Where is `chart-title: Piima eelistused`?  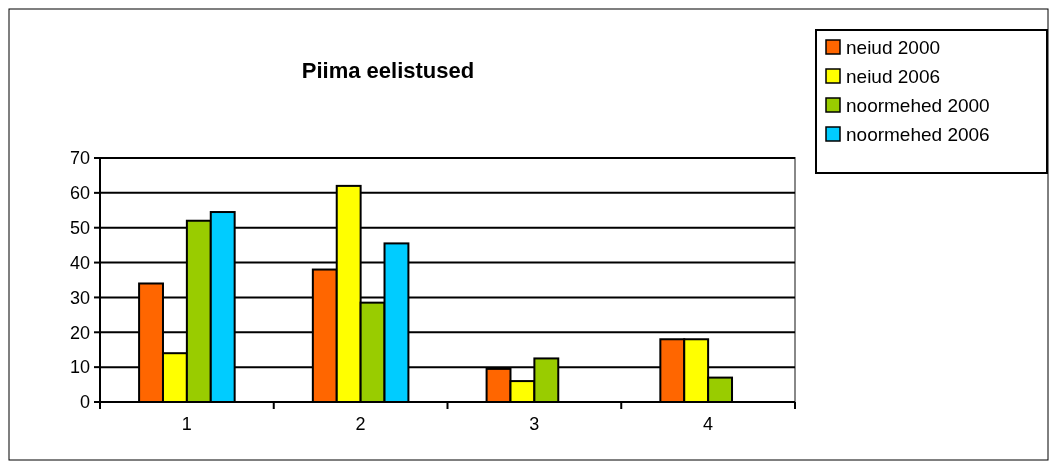 chart-title: Piima eelistused is located at coordinates (388, 70).